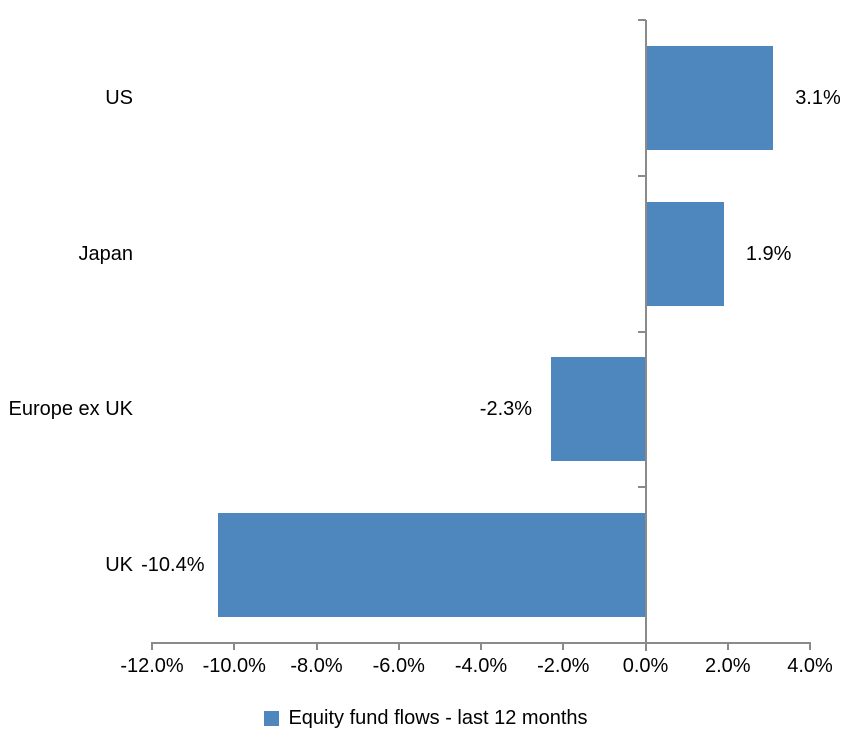 The image size is (852, 747). What do you see at coordinates (119, 565) in the screenshot?
I see `category-label-uk: UK` at bounding box center [119, 565].